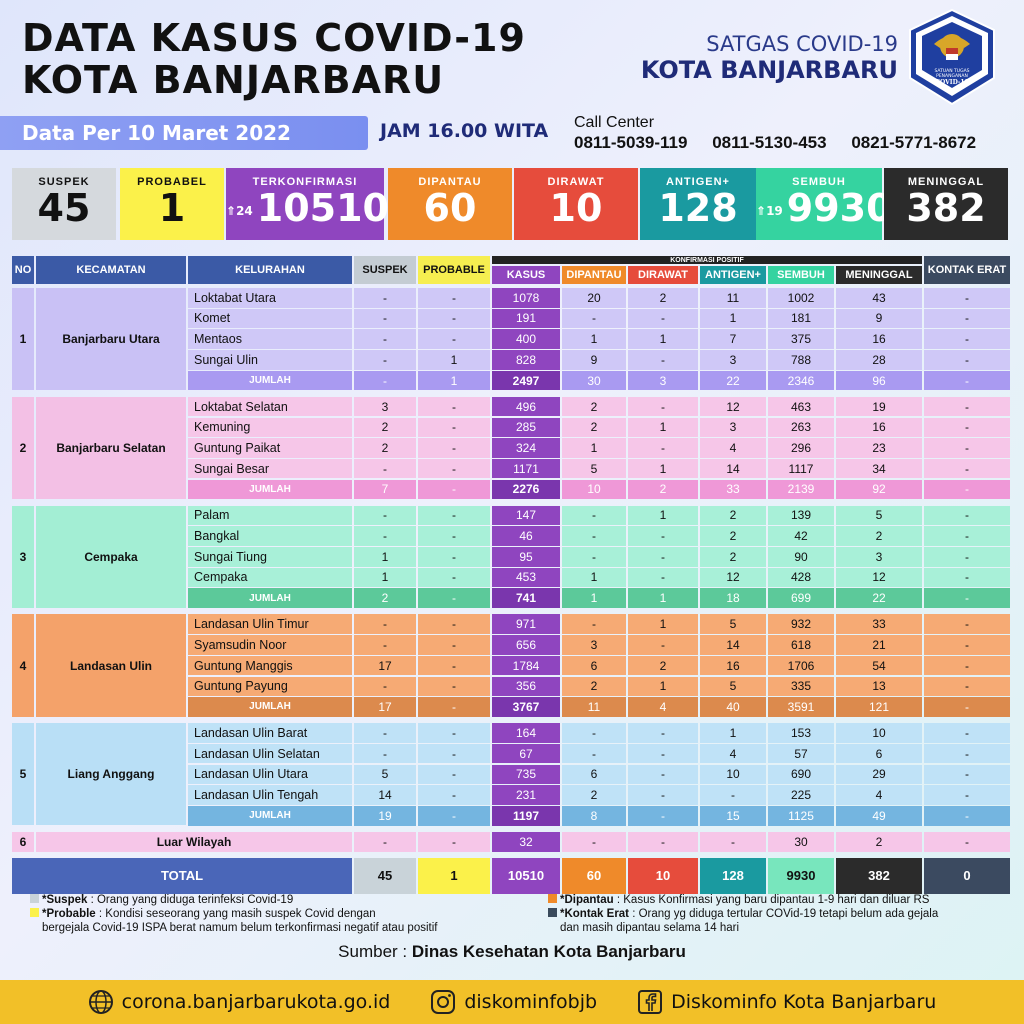 Image resolution: width=1024 pixels, height=1024 pixels. What do you see at coordinates (454, 875) in the screenshot?
I see `grand-total-cell: 1` at bounding box center [454, 875].